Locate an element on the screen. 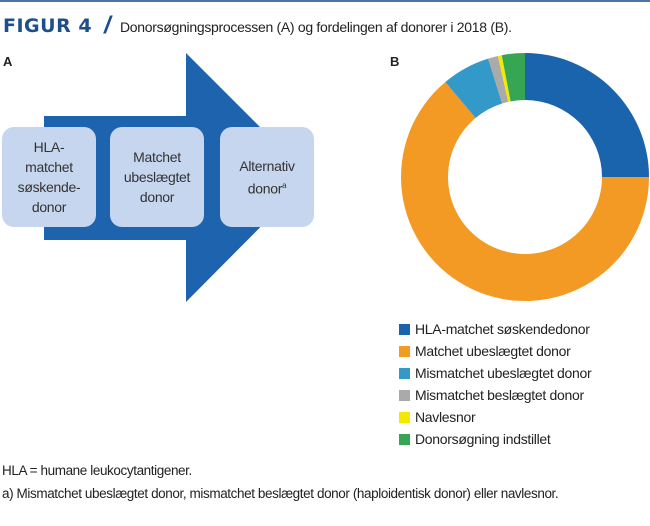  legend-label: Mismatchet beslægtet donor is located at coordinates (499, 395).